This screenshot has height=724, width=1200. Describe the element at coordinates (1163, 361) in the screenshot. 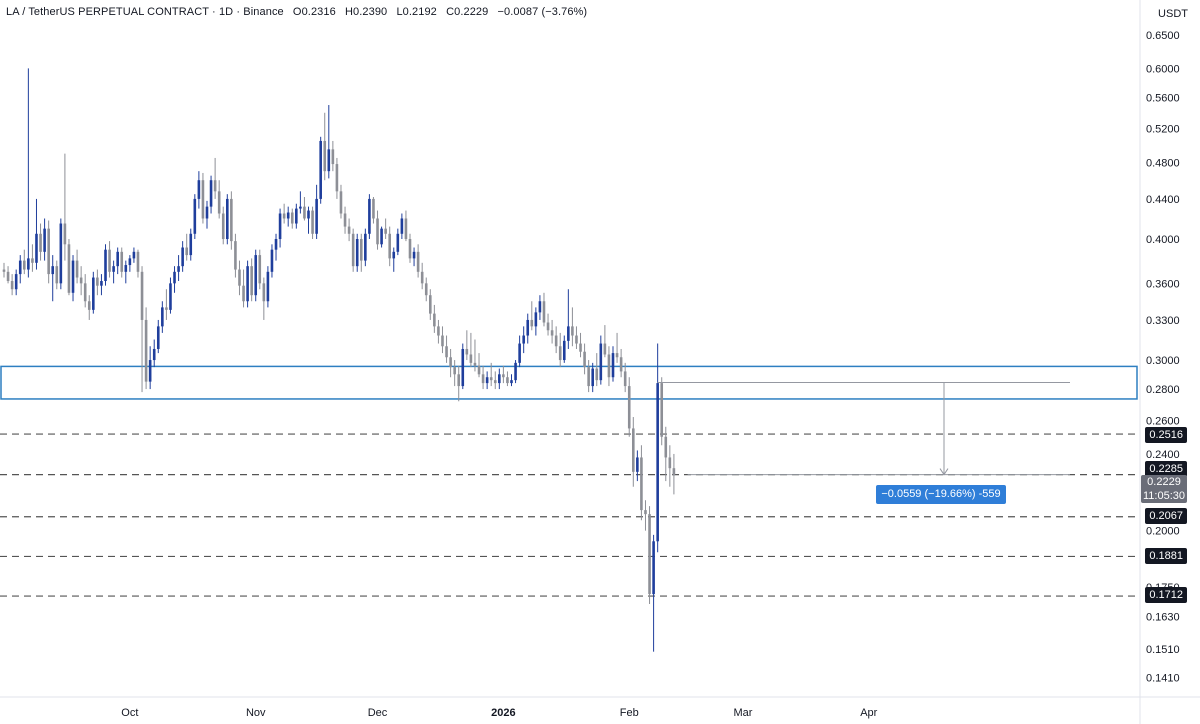

I see `y-tick-label: 0.3000` at that location.